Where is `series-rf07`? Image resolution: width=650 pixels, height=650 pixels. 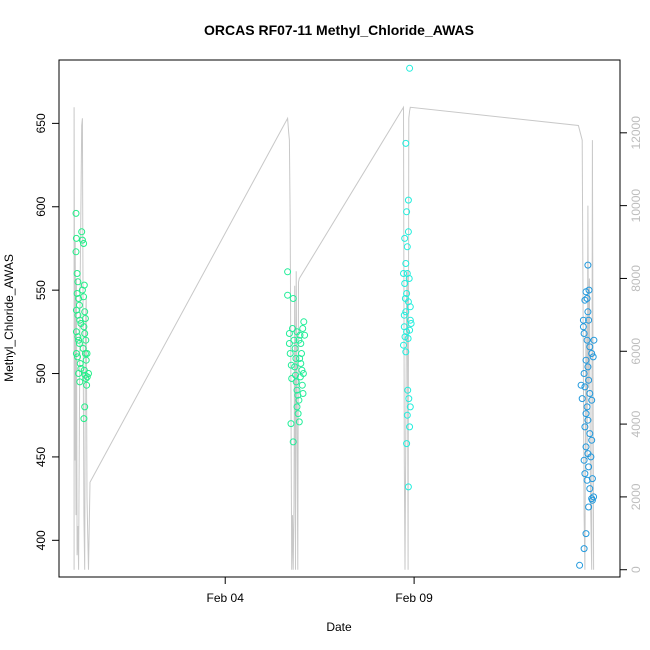
series-rf07 is located at coordinates (82, 316).